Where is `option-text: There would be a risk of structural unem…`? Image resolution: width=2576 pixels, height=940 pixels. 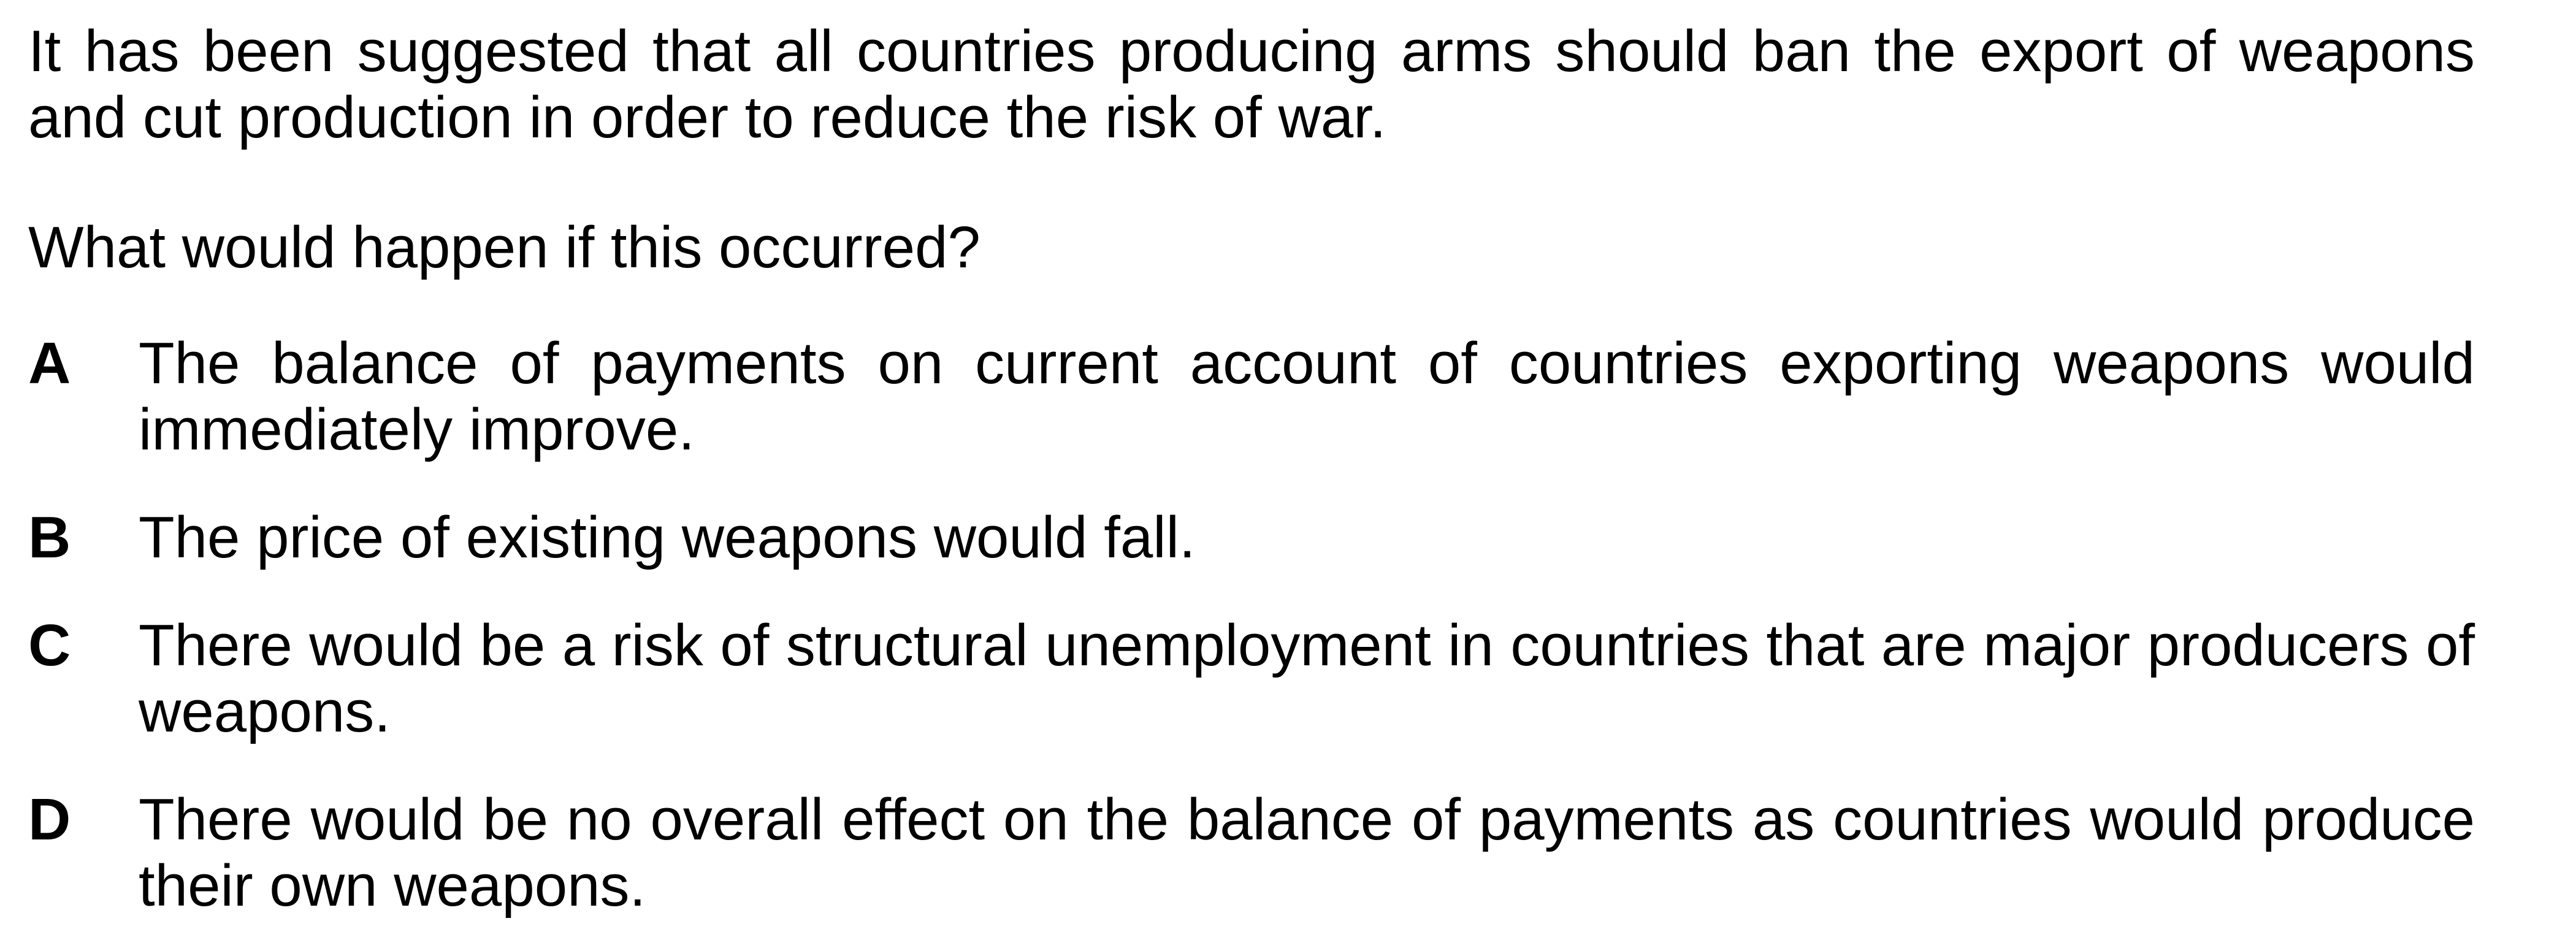
option-text: There would be a risk of structural unem… is located at coordinates (1307, 678).